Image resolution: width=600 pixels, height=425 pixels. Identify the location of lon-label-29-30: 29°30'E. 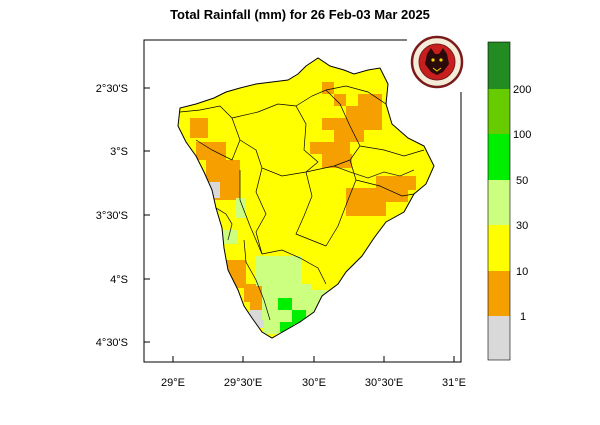
(243, 383).